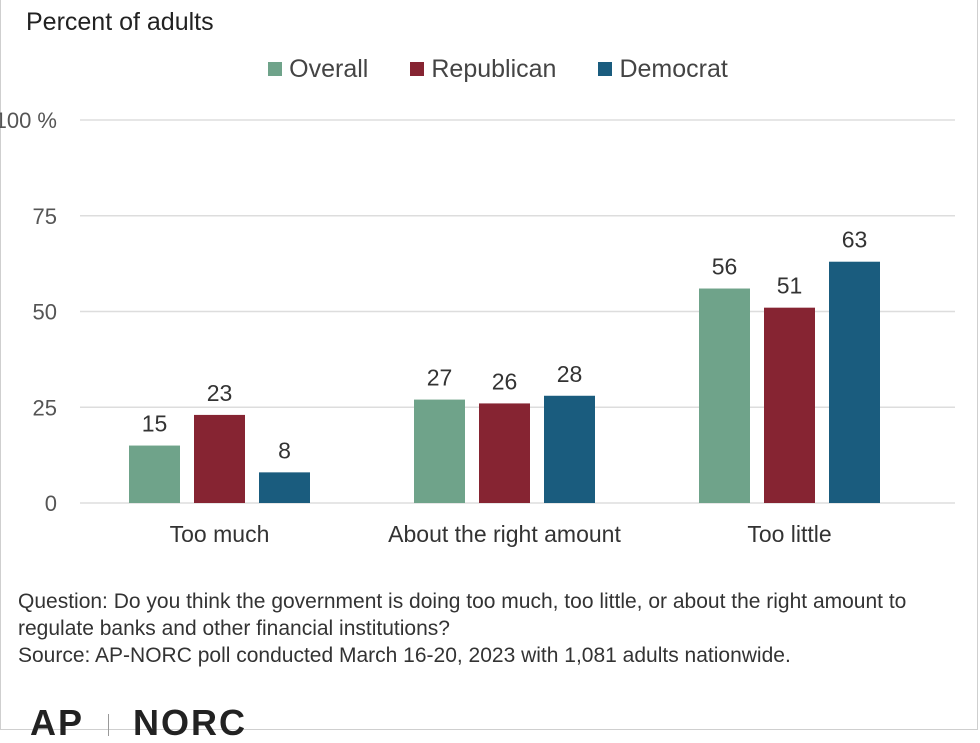 The width and height of the screenshot is (980, 743). I want to click on data-label: 28, so click(570, 374).